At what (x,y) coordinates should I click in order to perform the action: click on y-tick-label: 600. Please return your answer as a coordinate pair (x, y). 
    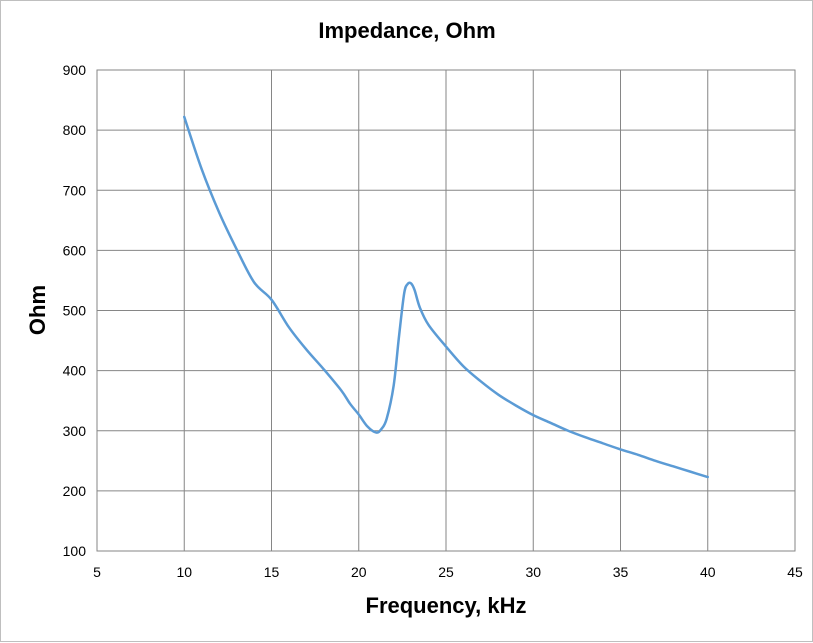
    Looking at the image, I should click on (75, 250).